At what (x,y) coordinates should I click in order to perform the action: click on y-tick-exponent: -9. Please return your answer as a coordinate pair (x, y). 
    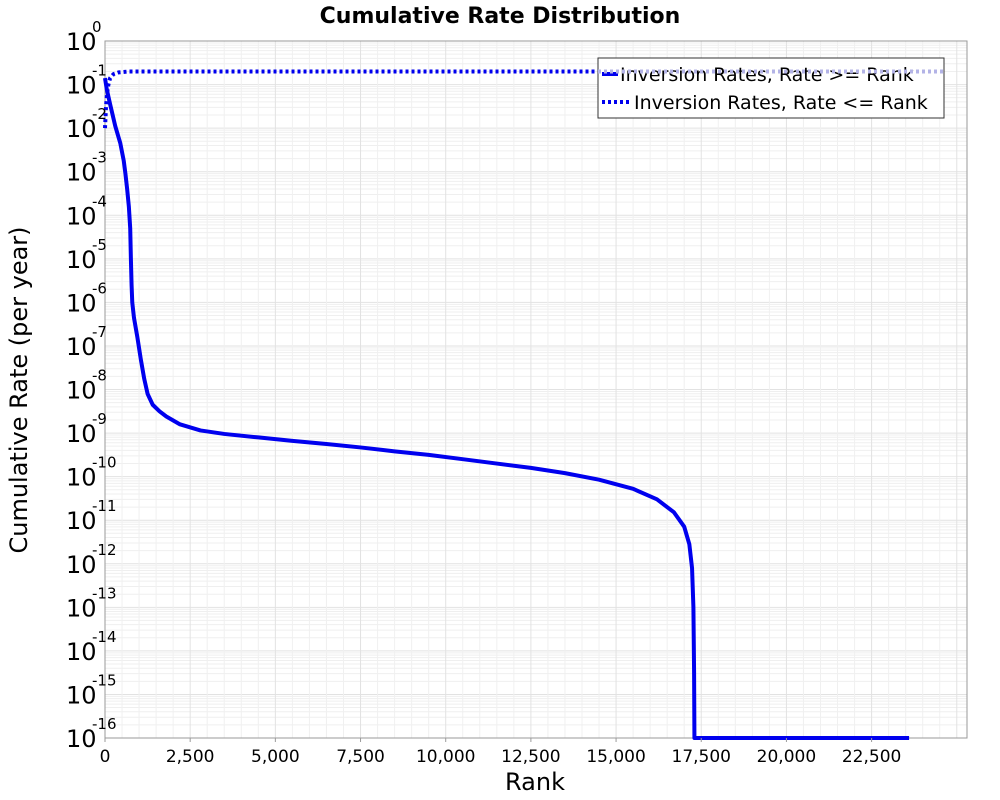
    Looking at the image, I should click on (99, 419).